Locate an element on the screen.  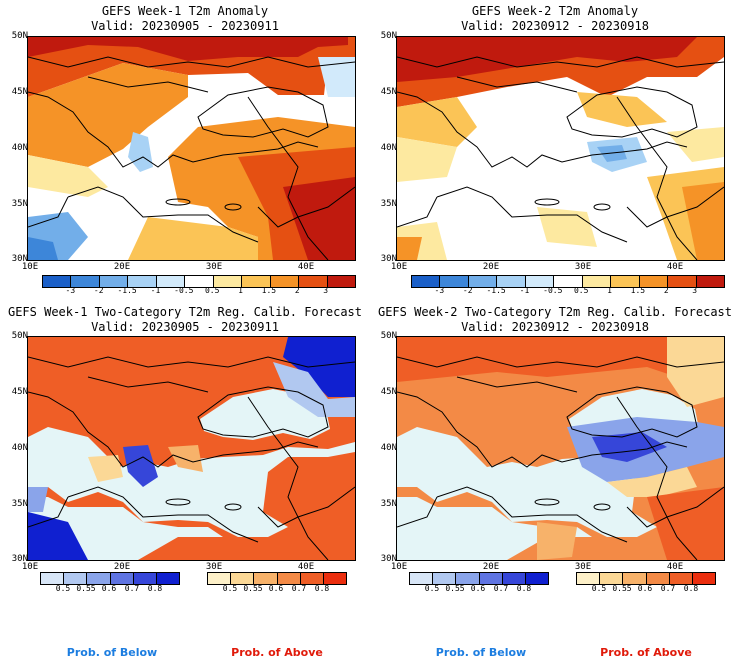
panel4-below-colorbar-tick-label: 0.55 is located at coordinates (455, 588).